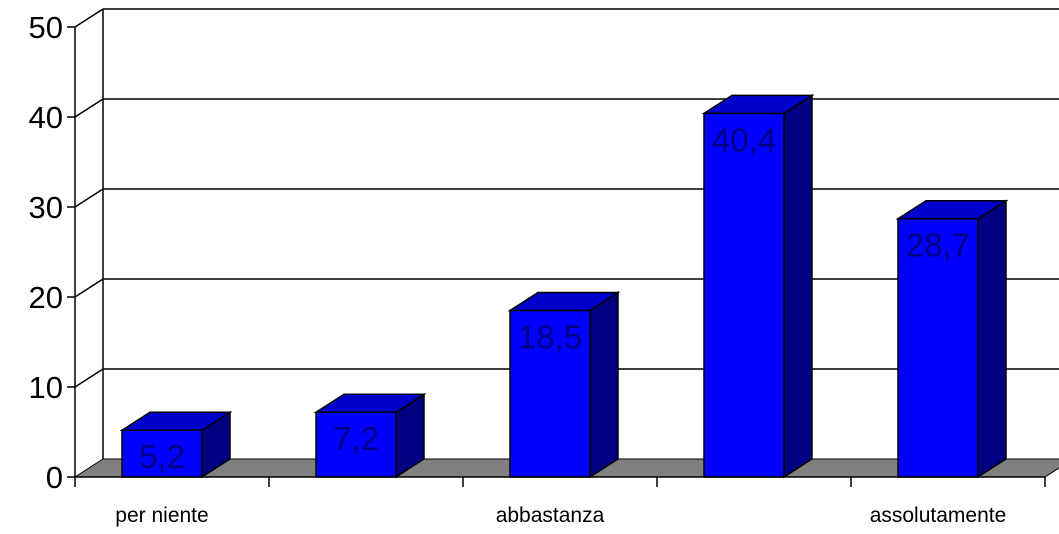 The image size is (1059, 534). What do you see at coordinates (46, 297) in the screenshot?
I see `y-tick-label: 20` at bounding box center [46, 297].